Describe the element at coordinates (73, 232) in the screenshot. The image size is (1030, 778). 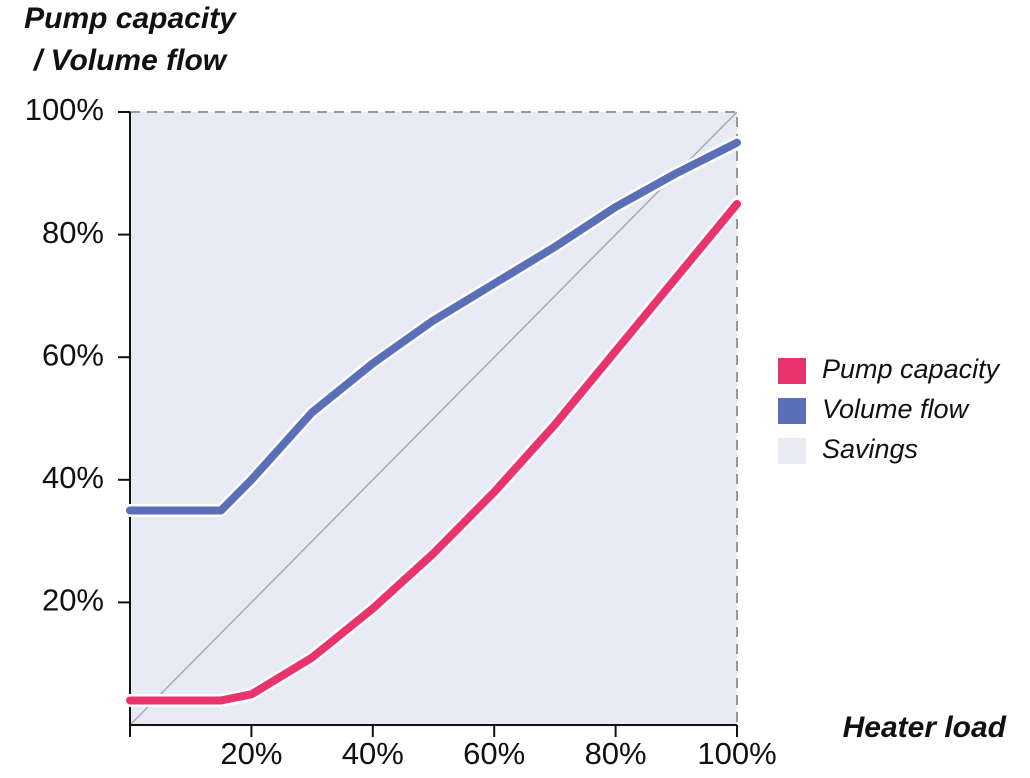
I see `y-tick-label: 80%` at that location.